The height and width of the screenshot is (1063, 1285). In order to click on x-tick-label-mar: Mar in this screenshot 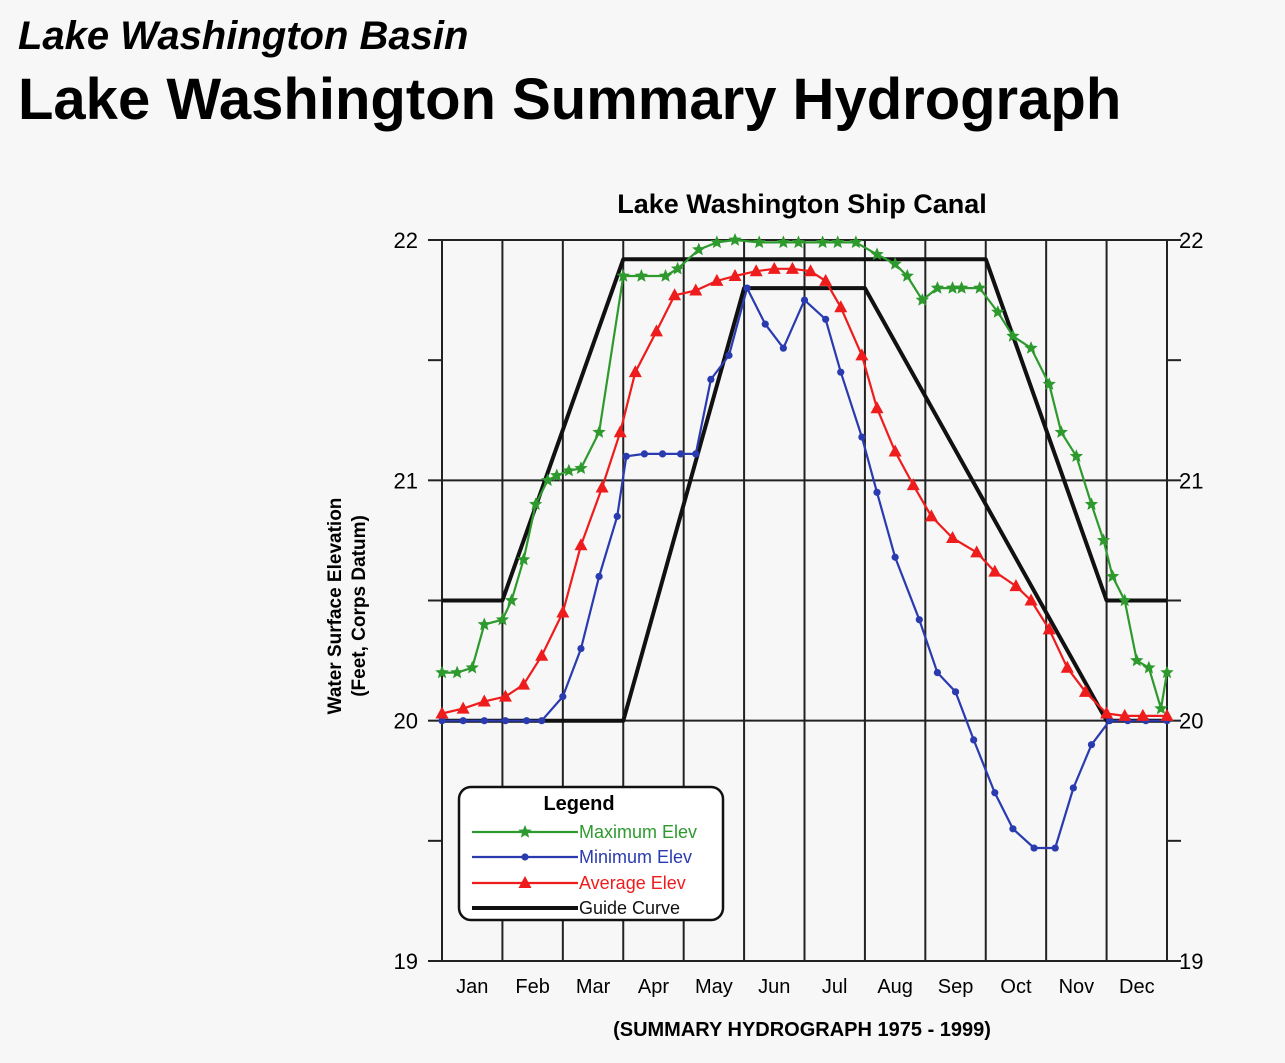, I will do `click(593, 987)`.